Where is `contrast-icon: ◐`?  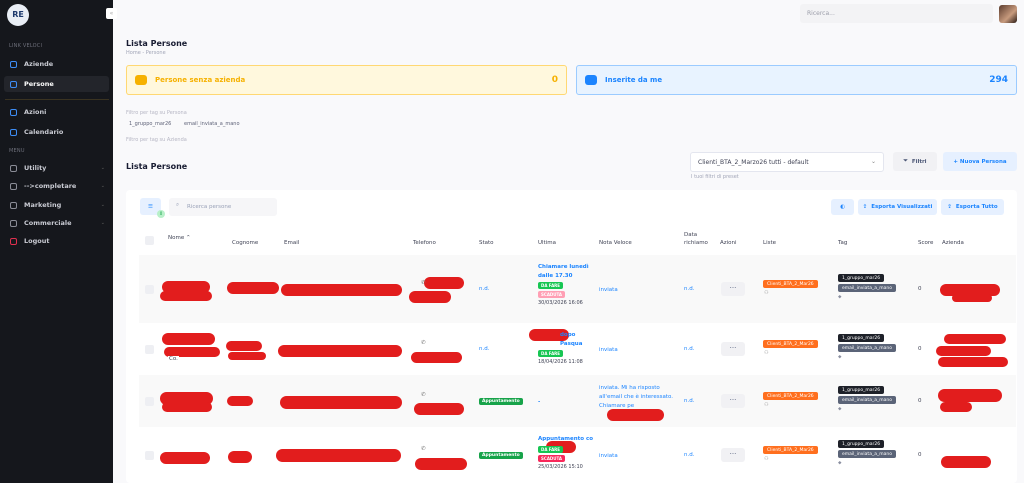 contrast-icon: ◐ is located at coordinates (842, 207).